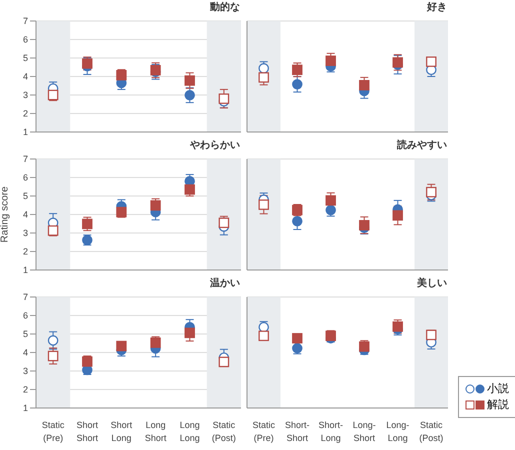 This screenshot has width=515, height=450. What do you see at coordinates (5, 214) in the screenshot?
I see `y-axis-title: Rating score` at bounding box center [5, 214].